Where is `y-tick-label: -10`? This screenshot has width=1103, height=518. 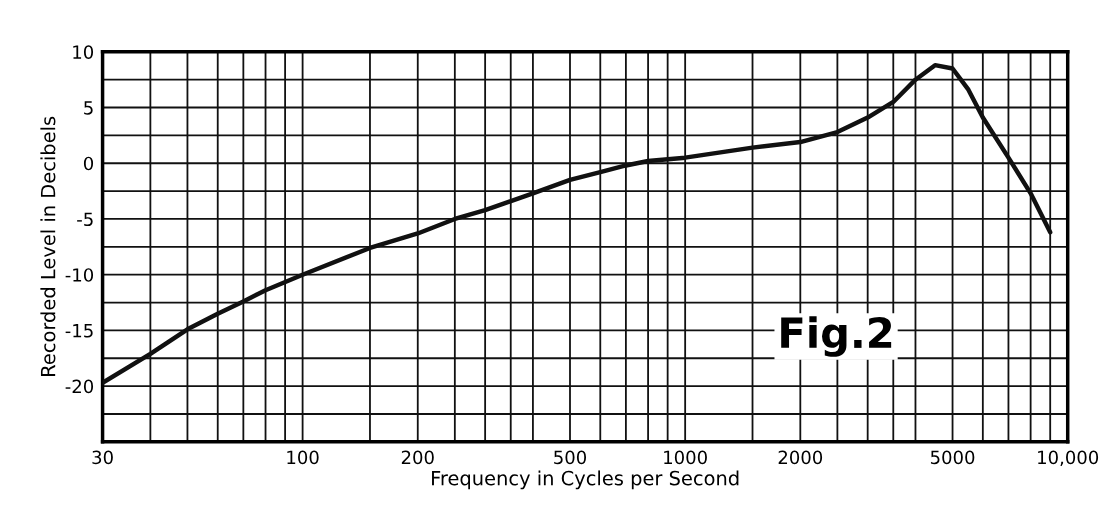
y-tick-label: -10 is located at coordinates (79, 275).